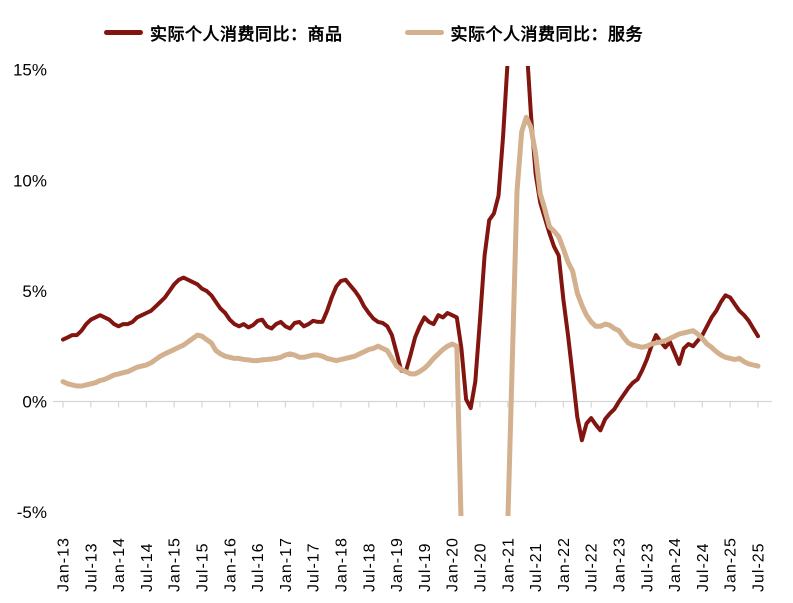 This screenshot has width=793, height=603. Describe the element at coordinates (175, 564) in the screenshot. I see `x-axis-label: Jan-15` at that location.